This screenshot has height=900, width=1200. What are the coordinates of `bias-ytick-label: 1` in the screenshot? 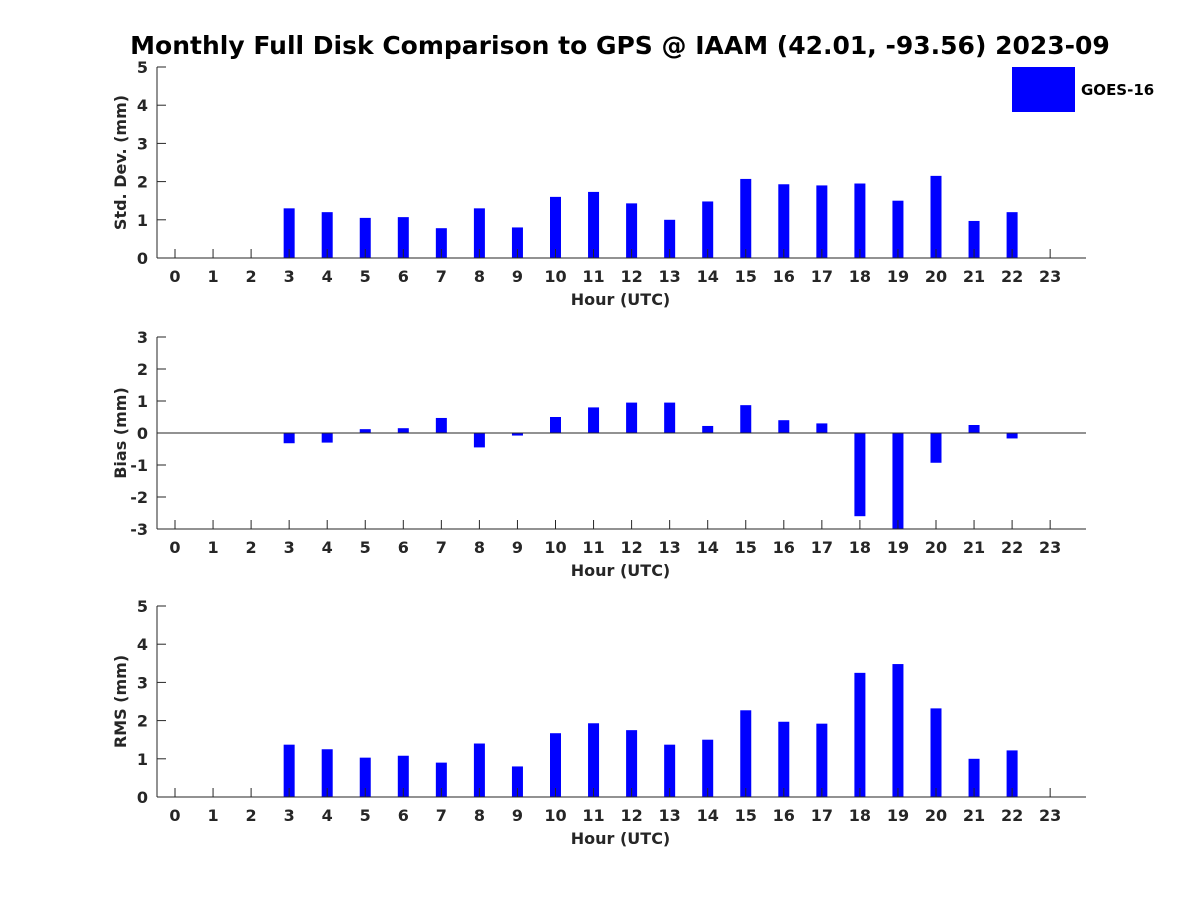 It's located at (142, 401).